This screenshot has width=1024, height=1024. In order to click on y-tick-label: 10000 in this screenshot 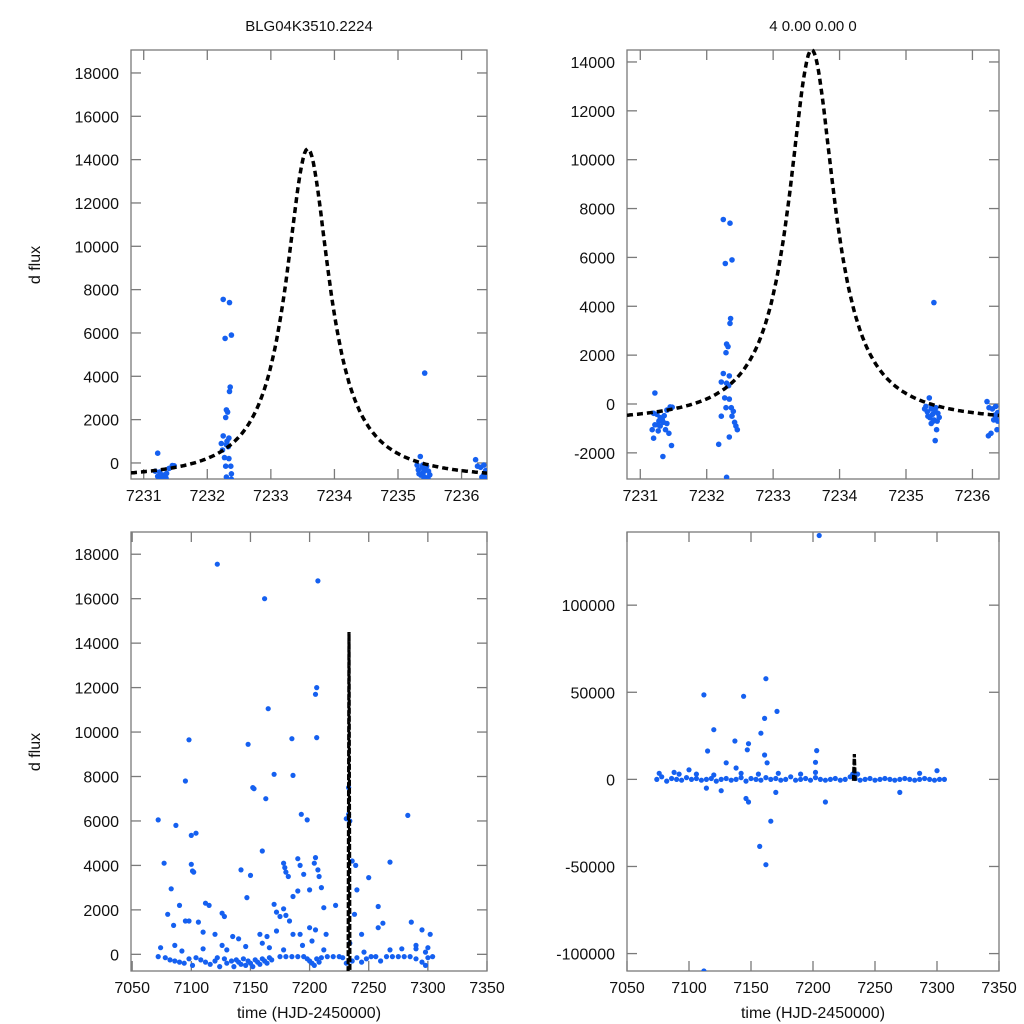, I will do `click(593, 161)`.